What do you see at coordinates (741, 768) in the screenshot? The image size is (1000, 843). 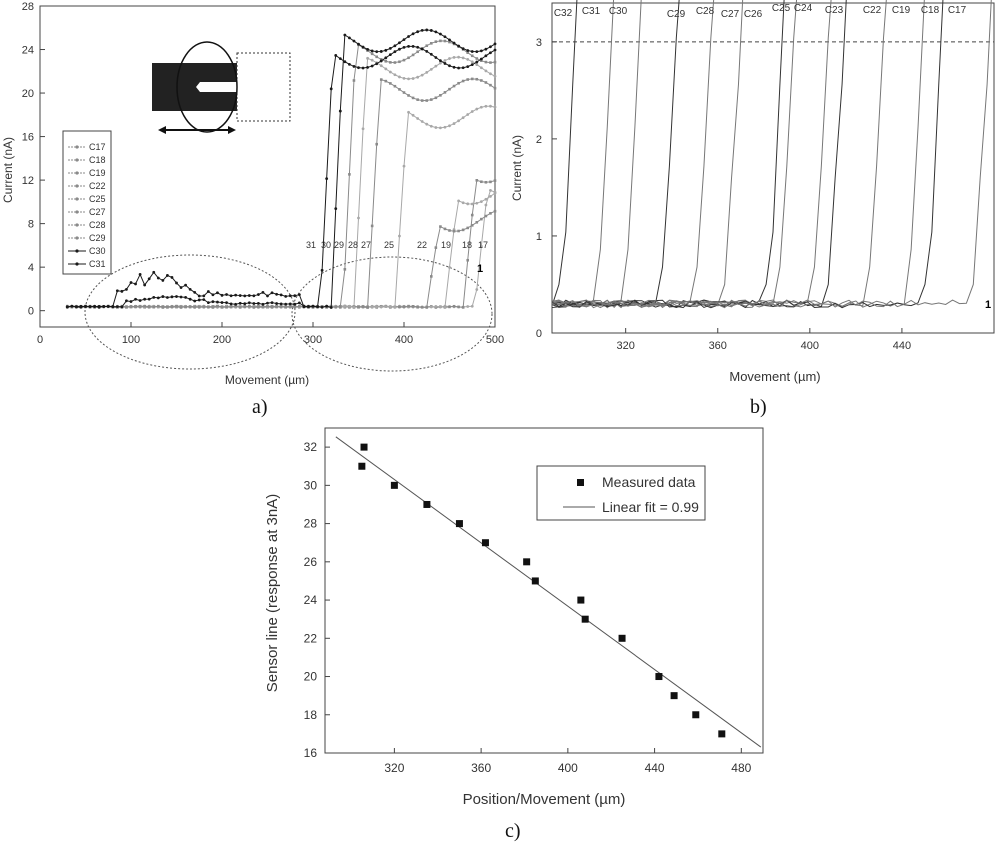 I see `x-tick-label: 480` at bounding box center [741, 768].